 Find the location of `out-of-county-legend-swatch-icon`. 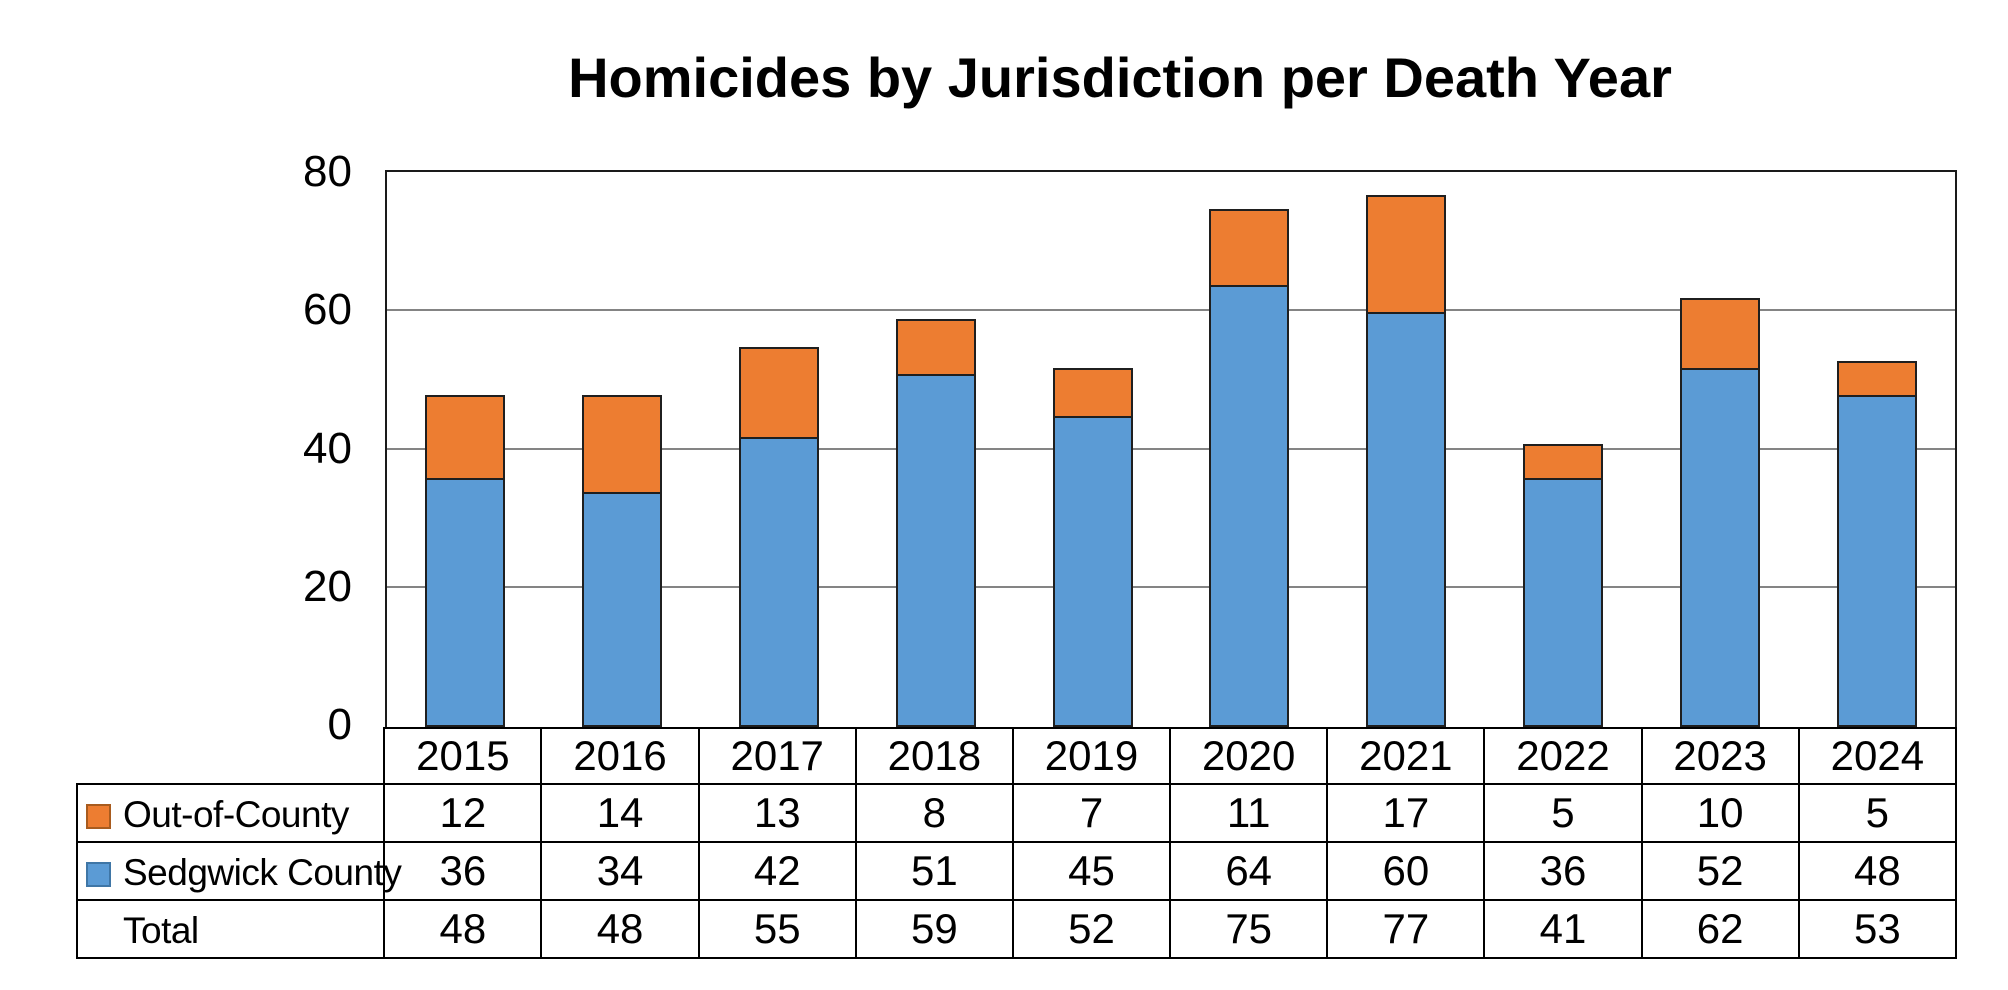

out-of-county-legend-swatch-icon is located at coordinates (98, 816).